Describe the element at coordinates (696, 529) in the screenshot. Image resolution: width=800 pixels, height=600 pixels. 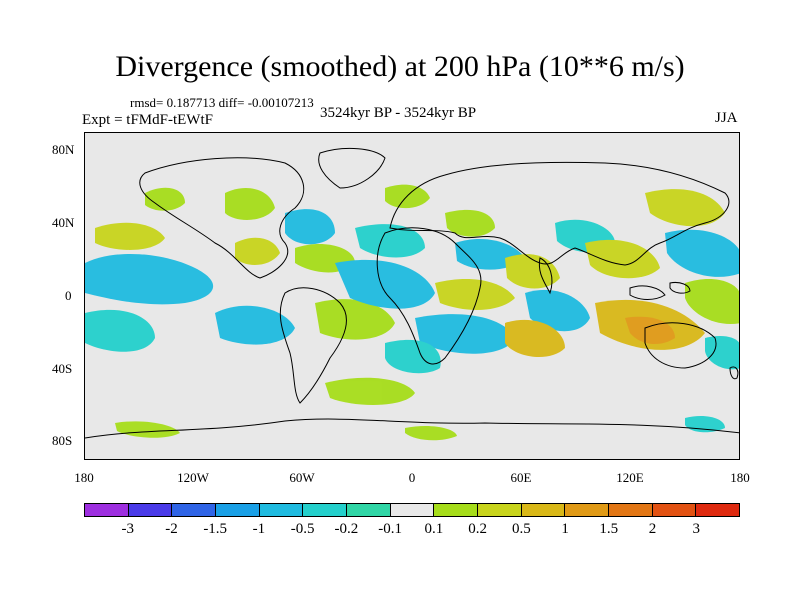
I see `colorbar-label: 3` at that location.